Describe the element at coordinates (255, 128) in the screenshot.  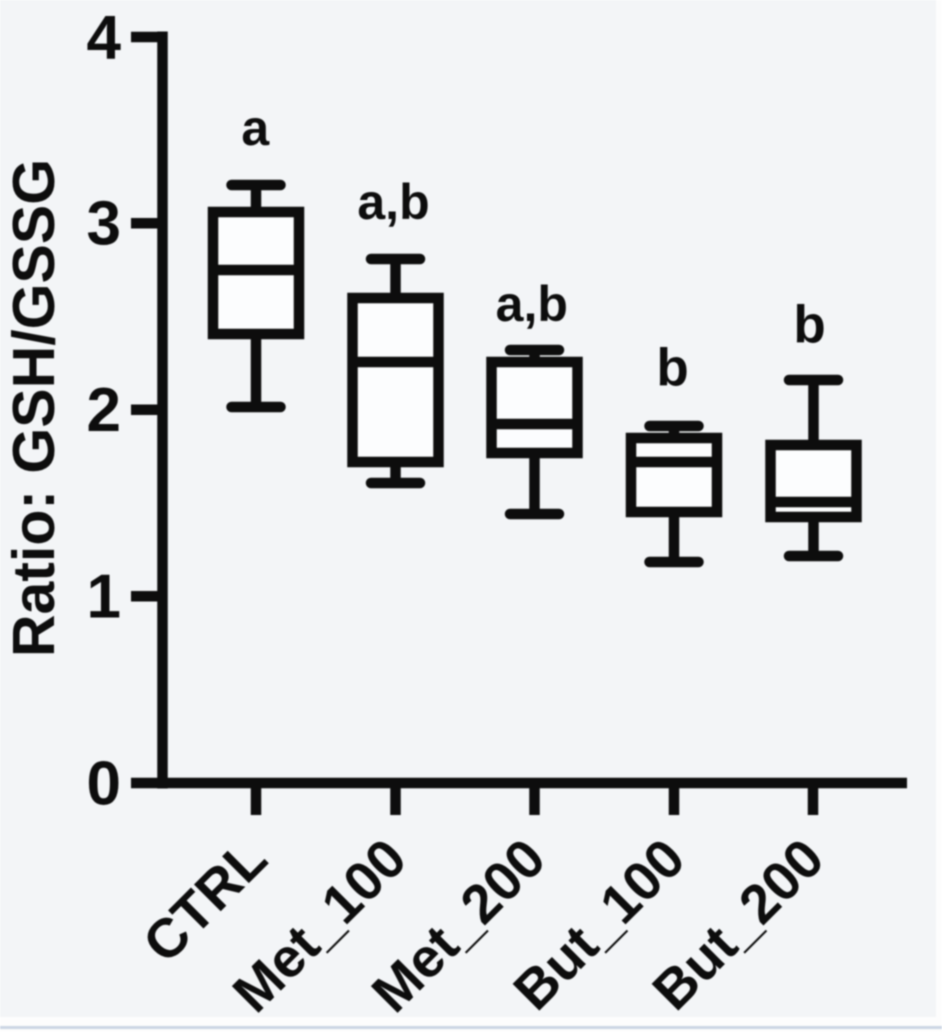
I see `svg-text: a` at that location.